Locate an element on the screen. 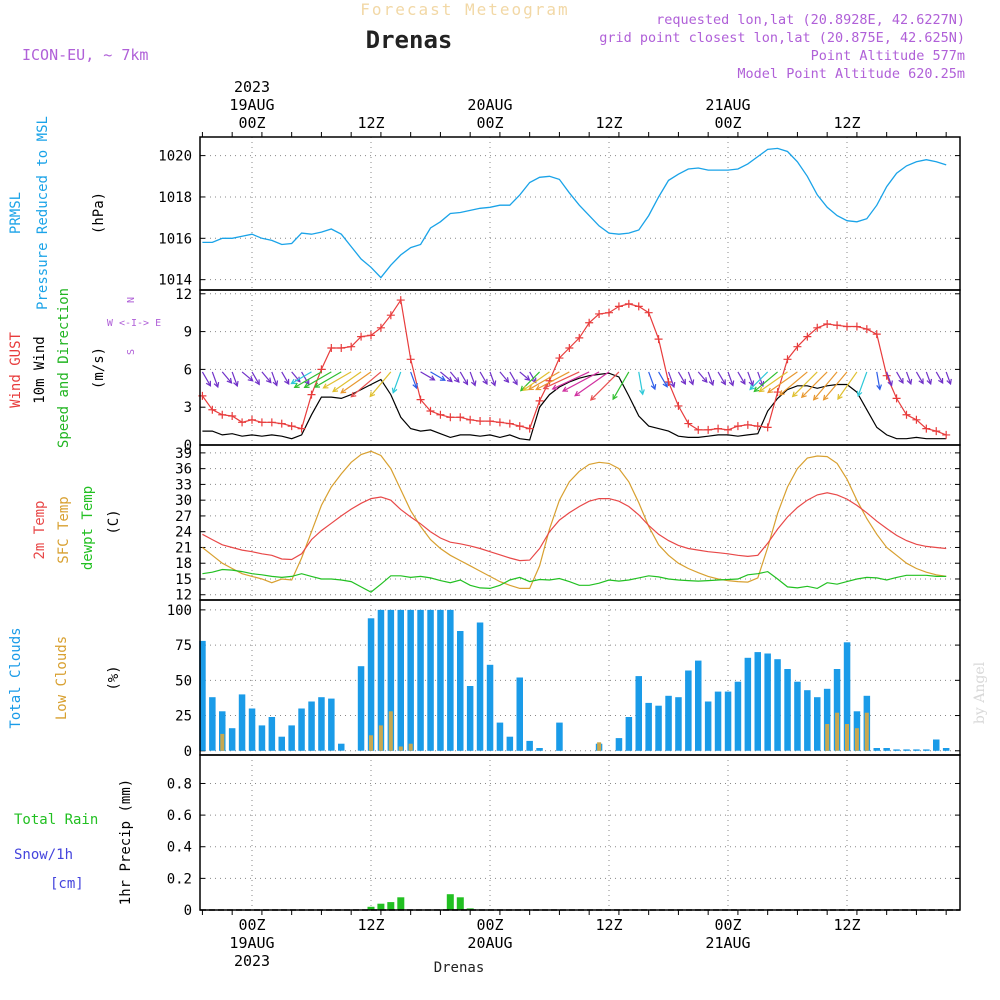  y-tick-label: 50 is located at coordinates (183, 681).